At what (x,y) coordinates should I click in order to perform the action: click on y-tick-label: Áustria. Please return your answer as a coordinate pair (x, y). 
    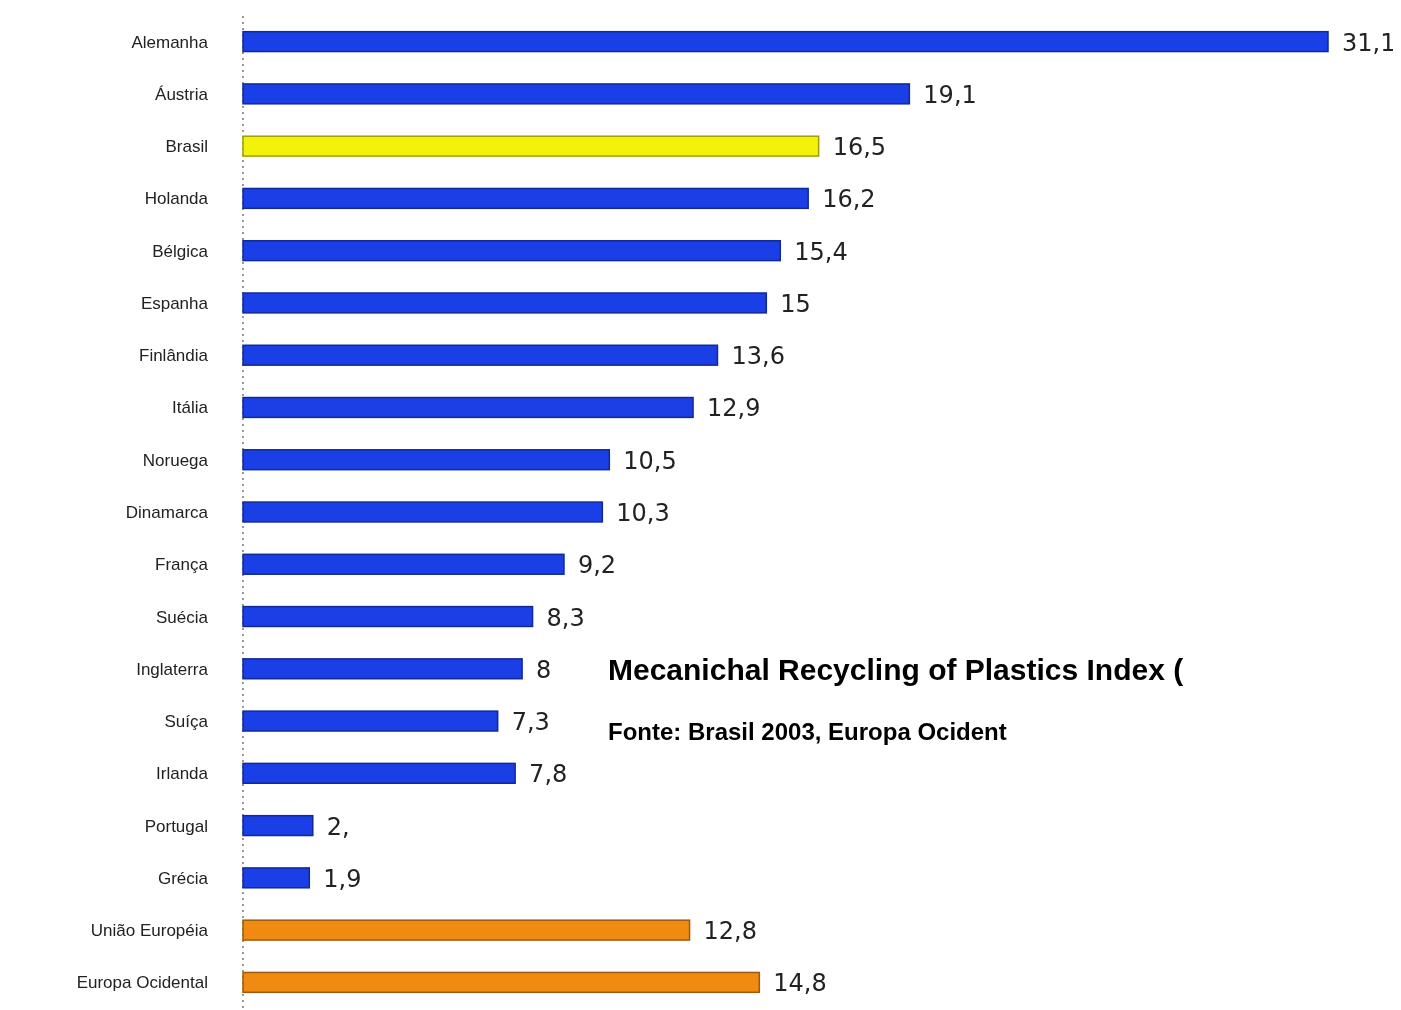
    Looking at the image, I should click on (182, 94).